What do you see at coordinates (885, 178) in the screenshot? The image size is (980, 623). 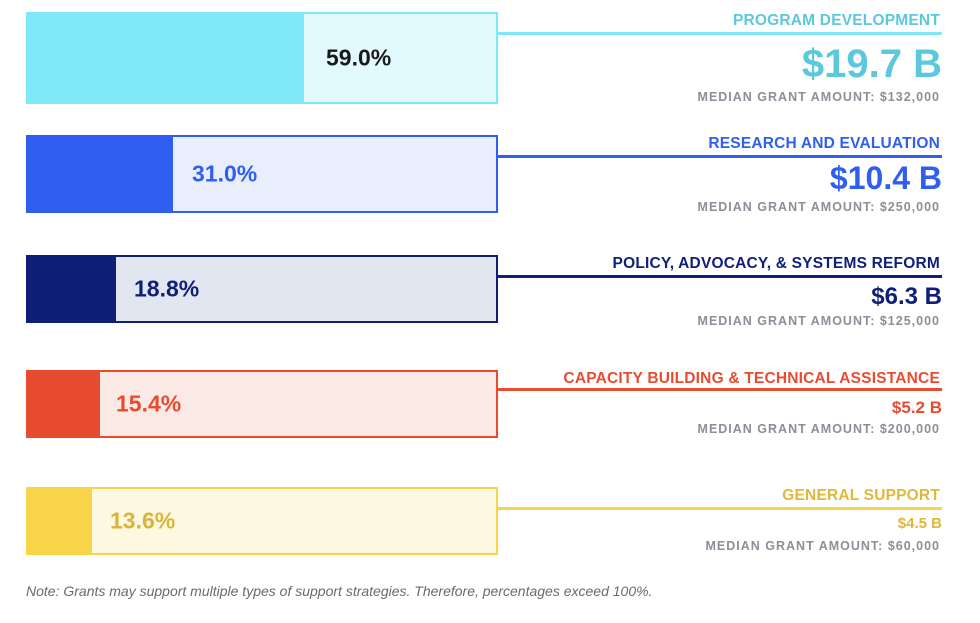 I see `amount-label: $10.4 B` at bounding box center [885, 178].